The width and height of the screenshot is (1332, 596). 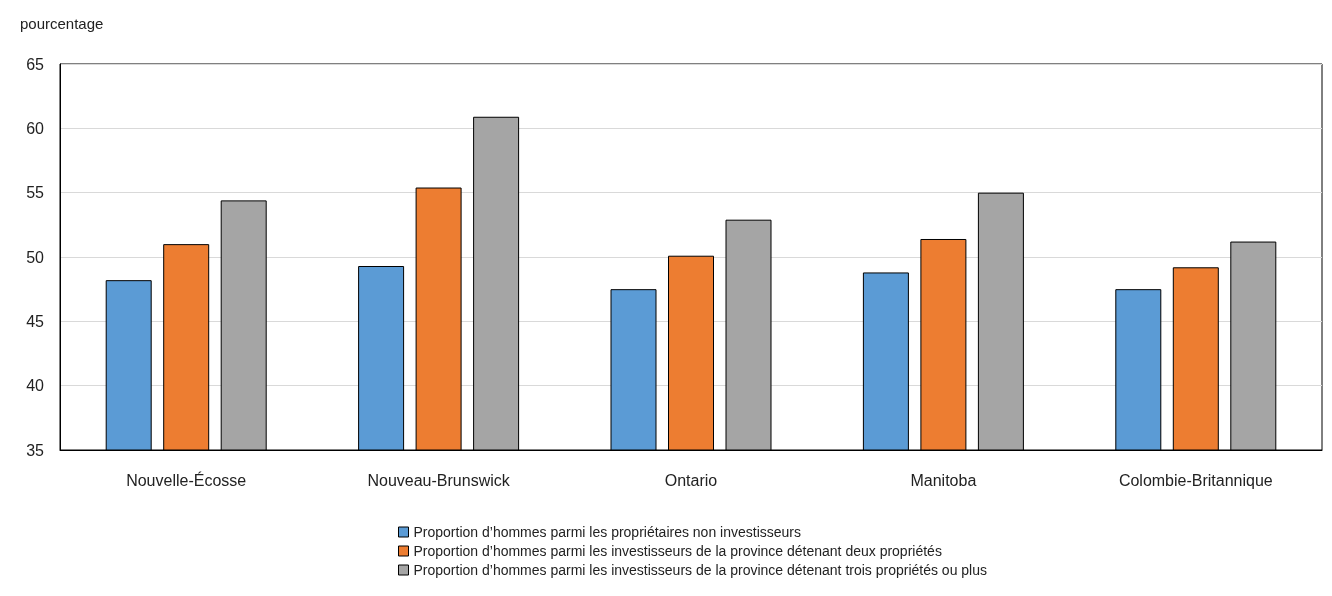 What do you see at coordinates (677, 551) in the screenshot?
I see `legend-label: Proportion d’hommes parmi les investisseurs de la province détenant deux propriétés` at bounding box center [677, 551].